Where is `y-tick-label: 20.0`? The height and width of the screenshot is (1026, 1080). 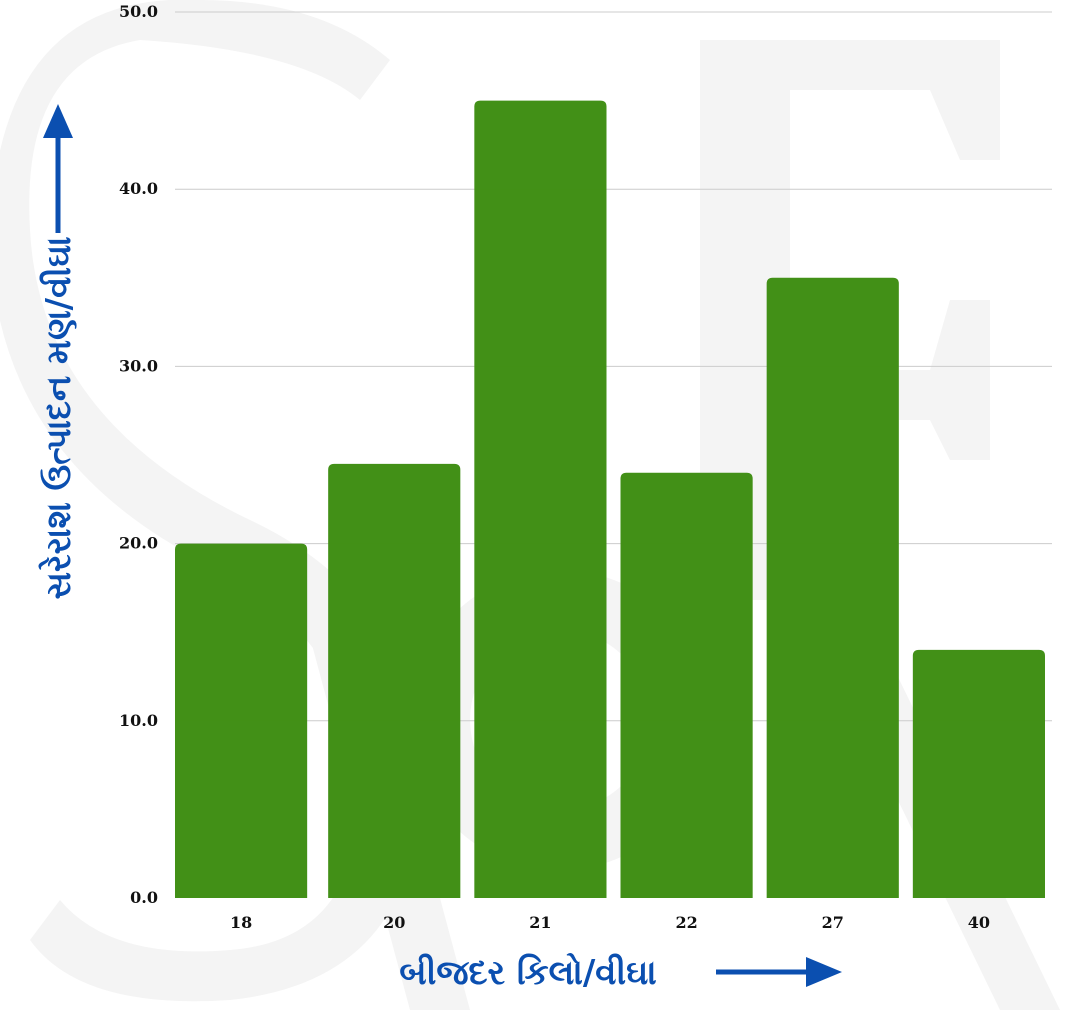 y-tick-label: 20.0 is located at coordinates (138, 543).